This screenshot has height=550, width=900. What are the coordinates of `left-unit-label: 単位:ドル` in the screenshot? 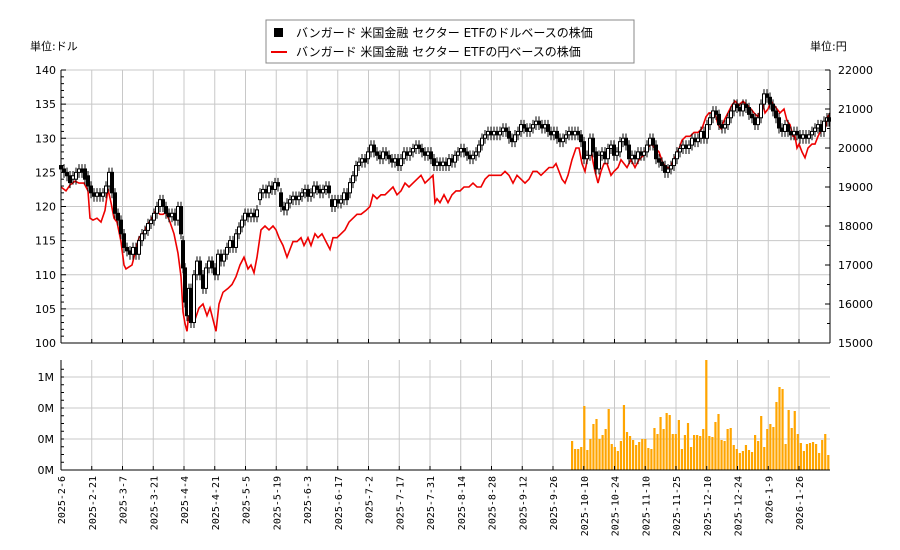 It's located at (54, 46).